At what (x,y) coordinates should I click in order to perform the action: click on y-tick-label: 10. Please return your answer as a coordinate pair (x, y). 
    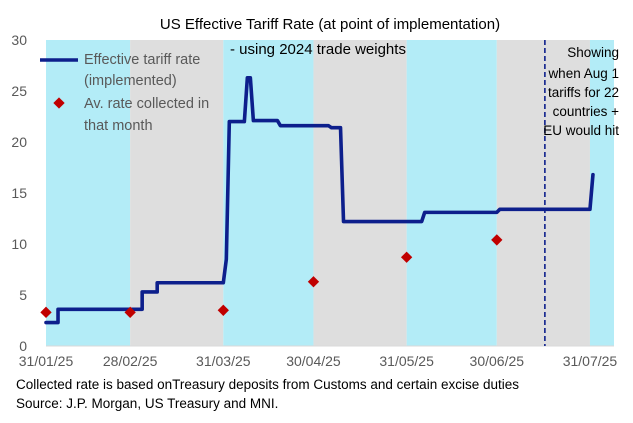
    Looking at the image, I should click on (19, 244).